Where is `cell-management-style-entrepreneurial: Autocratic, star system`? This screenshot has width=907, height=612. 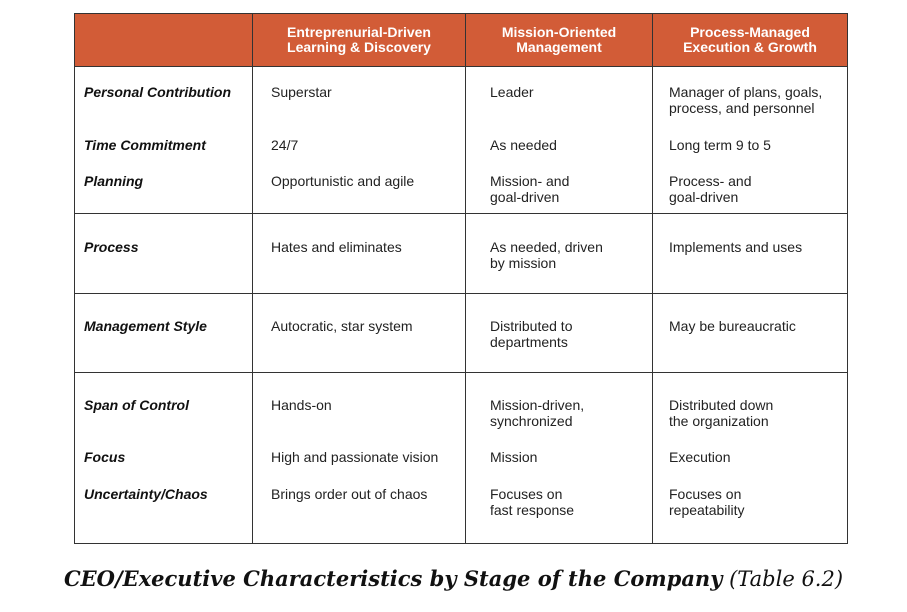
cell-management-style-entrepreneurial: Autocratic, star system is located at coordinates (342, 326).